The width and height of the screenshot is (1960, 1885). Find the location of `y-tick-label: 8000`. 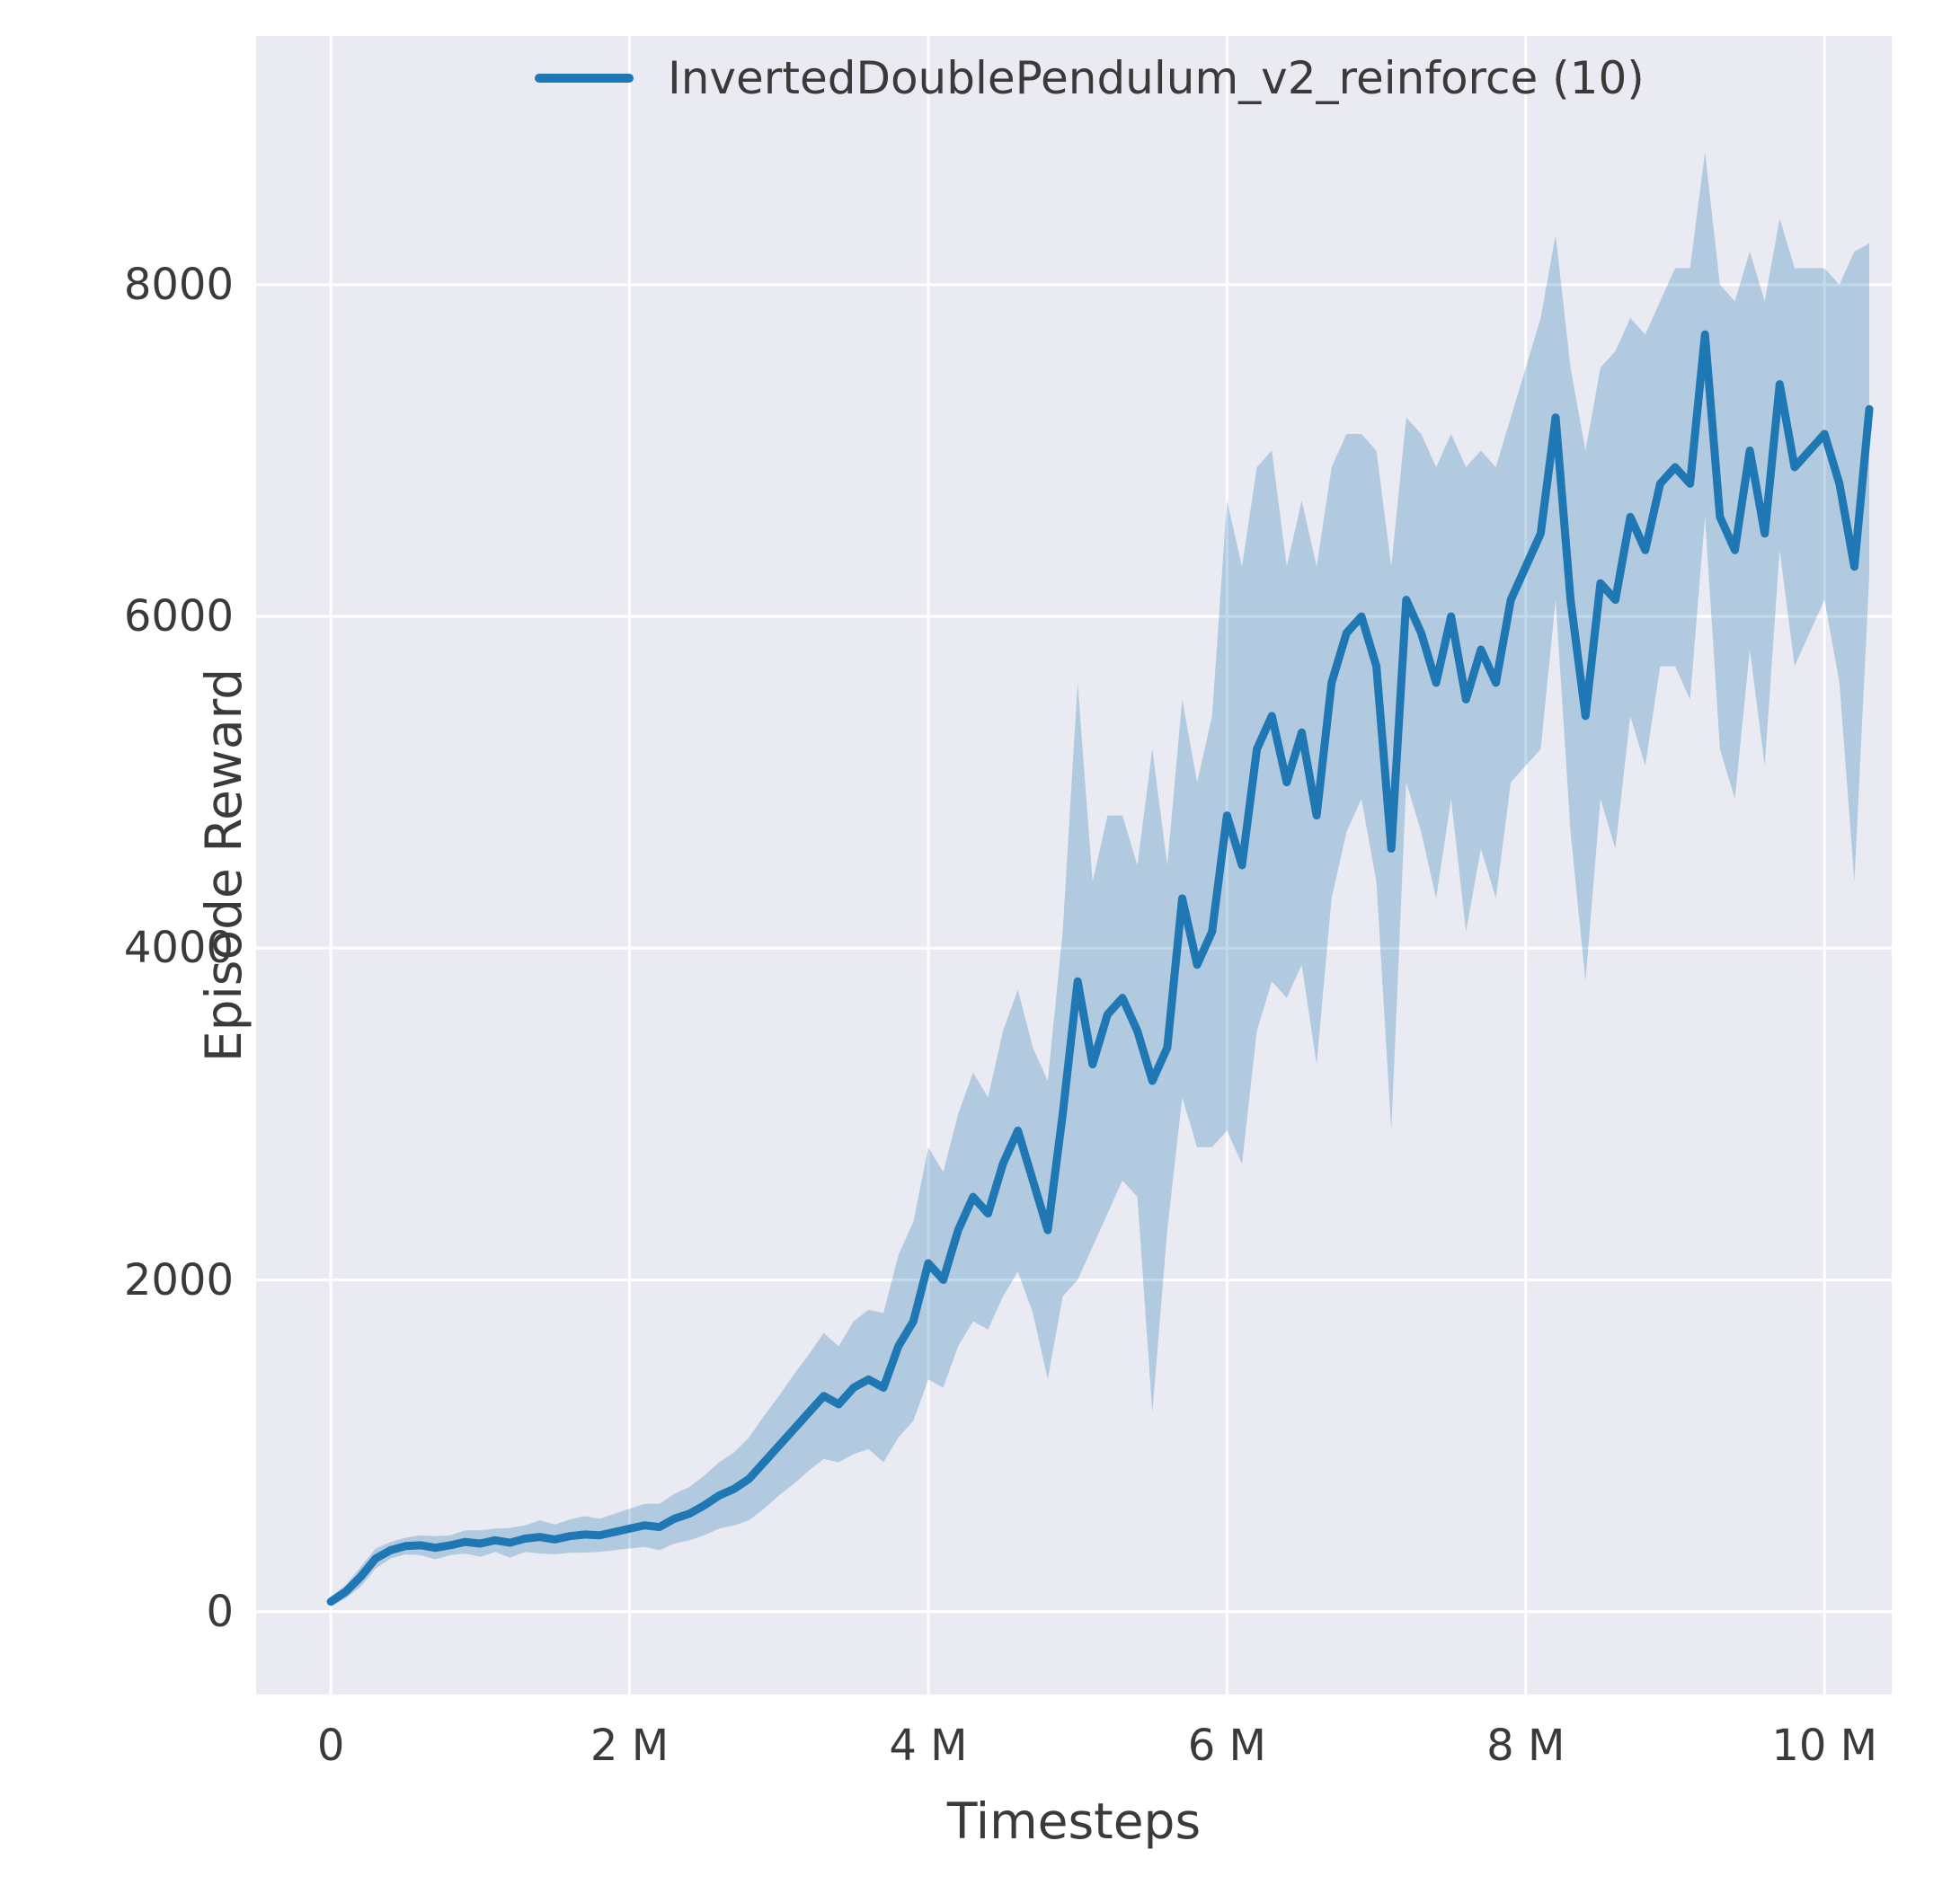

y-tick-label: 8000 is located at coordinates (178, 284).